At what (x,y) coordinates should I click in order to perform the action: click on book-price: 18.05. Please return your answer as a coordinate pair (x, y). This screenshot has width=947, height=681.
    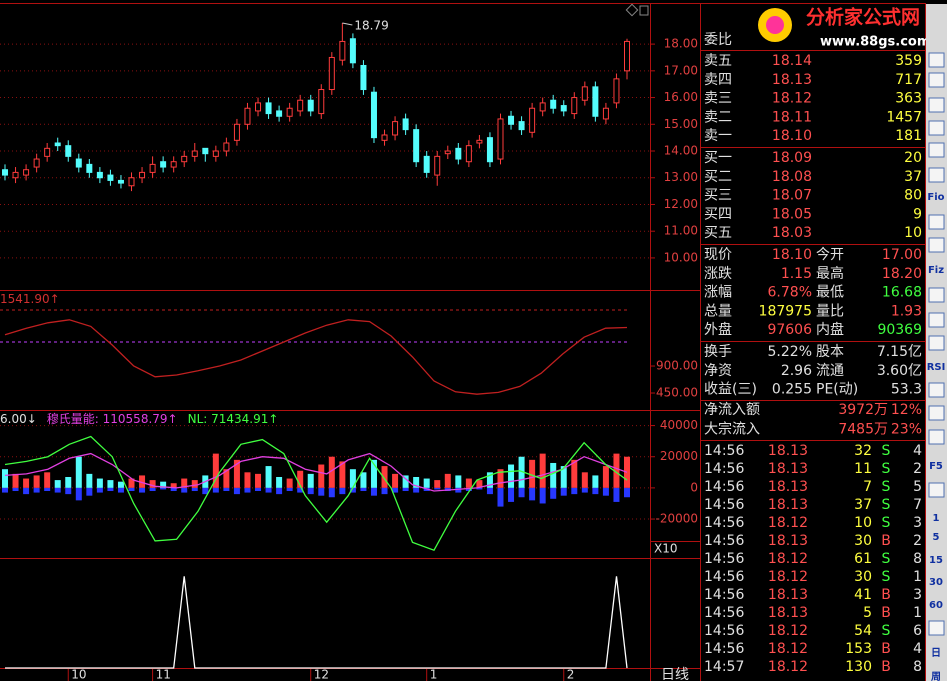
    Looking at the image, I should click on (792, 214).